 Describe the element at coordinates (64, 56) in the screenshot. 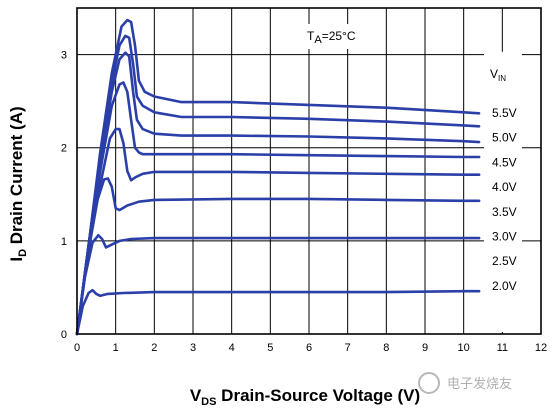

I see `y-tick-label: 3` at that location.